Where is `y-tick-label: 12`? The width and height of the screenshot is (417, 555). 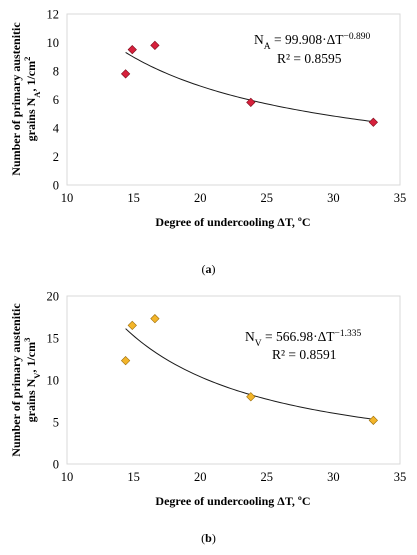 y-tick-label: 12 is located at coordinates (53, 15).